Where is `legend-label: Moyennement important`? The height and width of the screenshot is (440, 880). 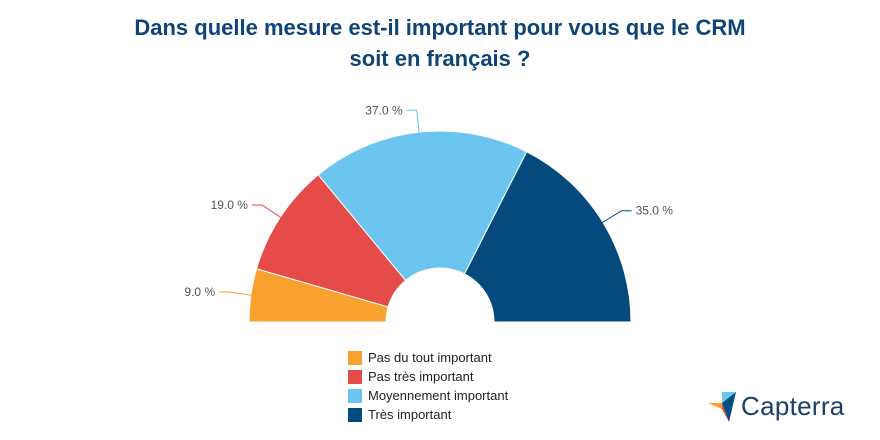 legend-label: Moyennement important is located at coordinates (438, 395).